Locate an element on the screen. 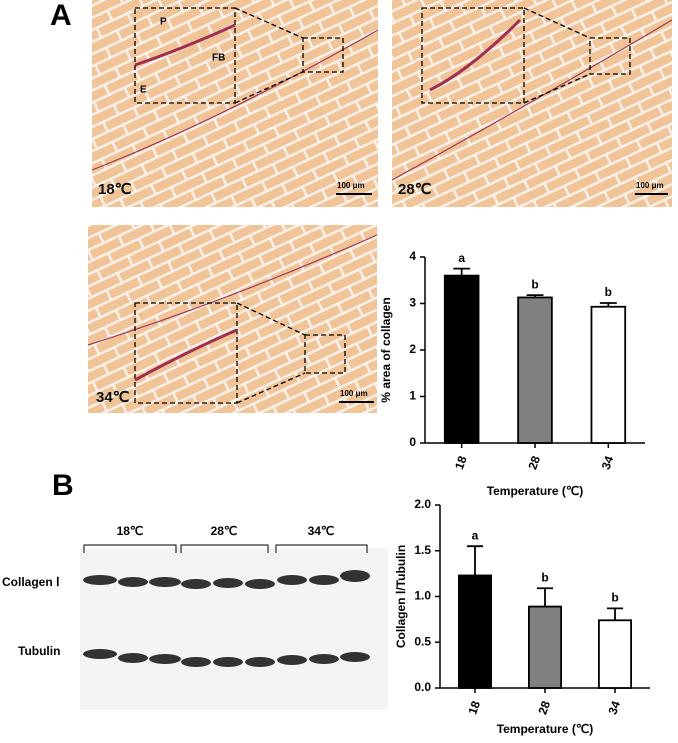 This screenshot has height=743, width=678. y-tick-label: 3 is located at coordinates (412, 303).